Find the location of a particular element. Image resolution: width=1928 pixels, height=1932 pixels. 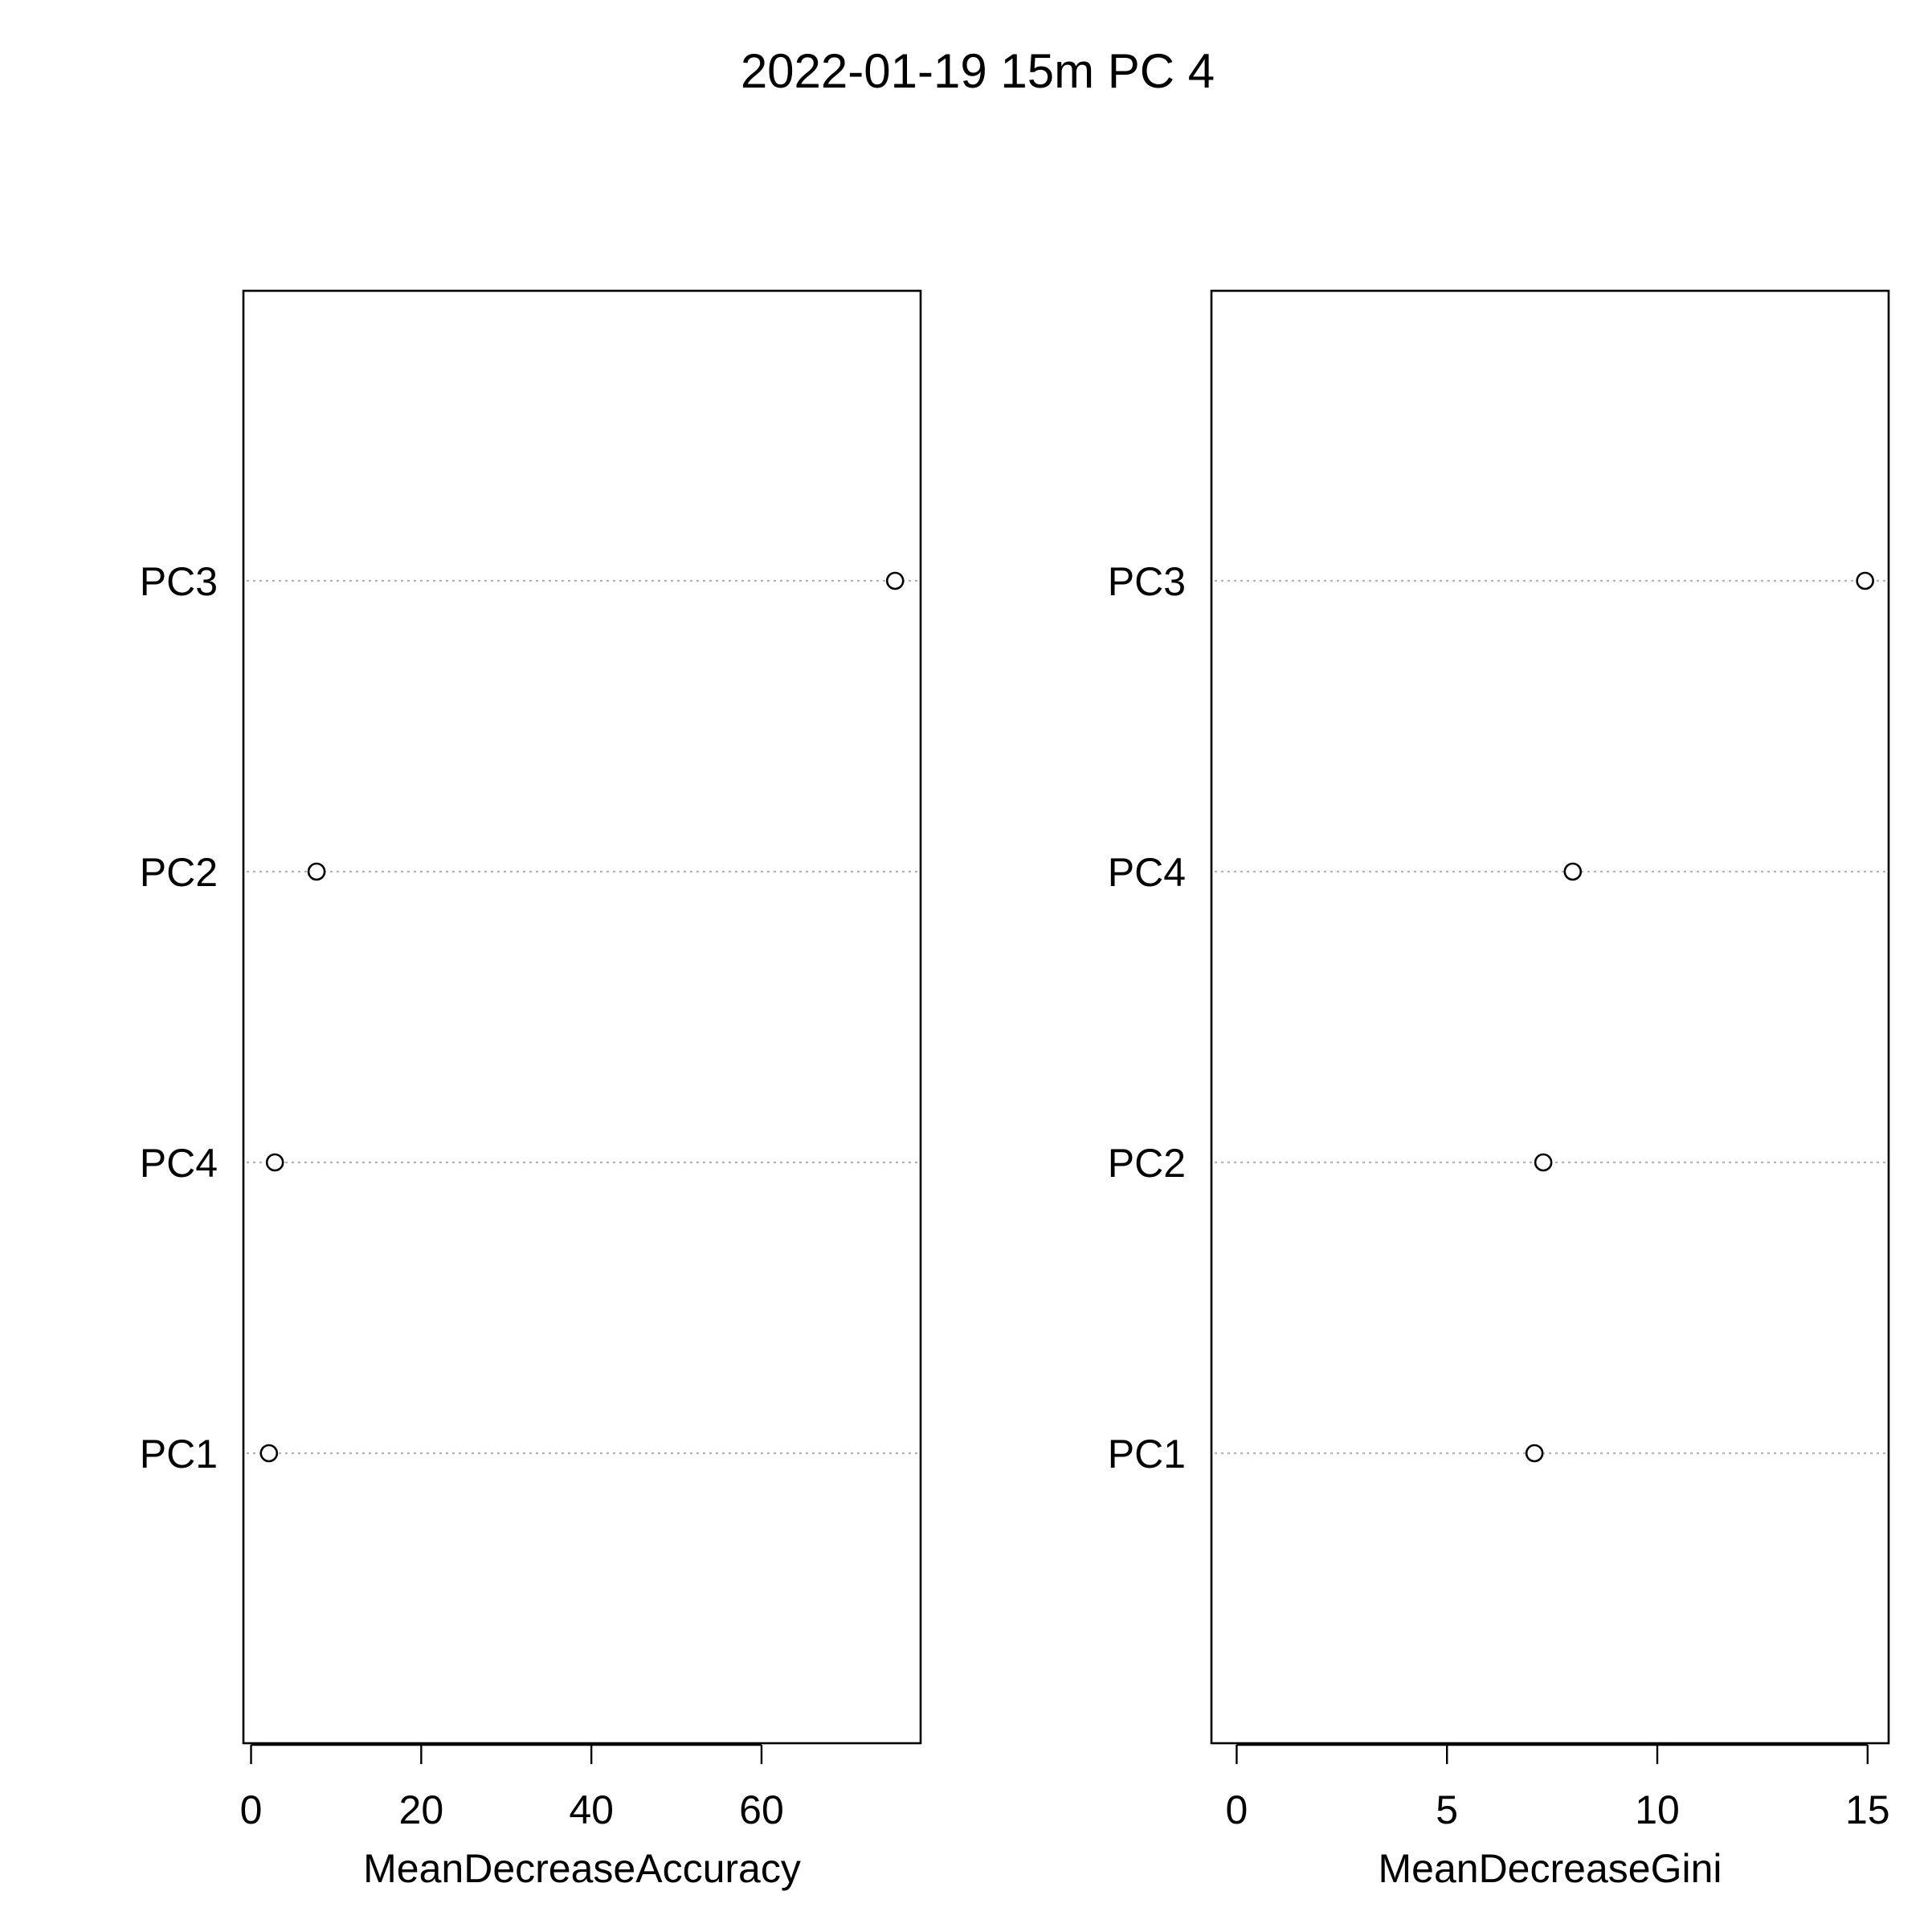

x-axis-title: MeanDecreaseAccuracy is located at coordinates (582, 1869).